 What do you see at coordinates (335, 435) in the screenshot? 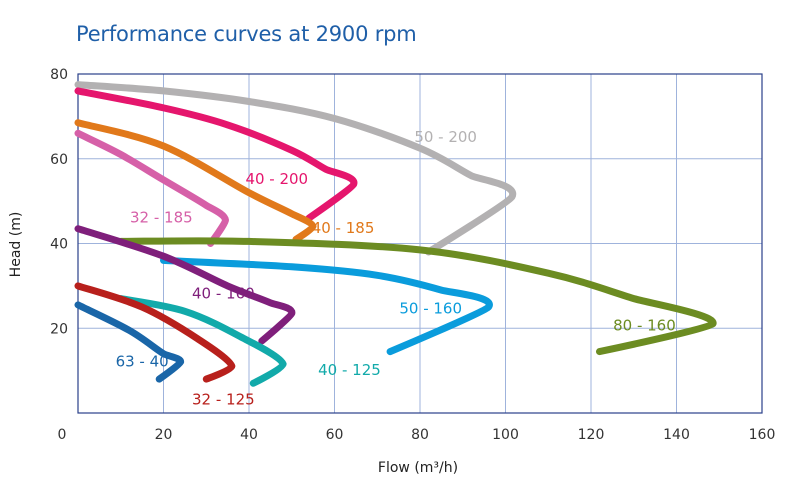
I see `x-tick-label: 60` at bounding box center [335, 435].